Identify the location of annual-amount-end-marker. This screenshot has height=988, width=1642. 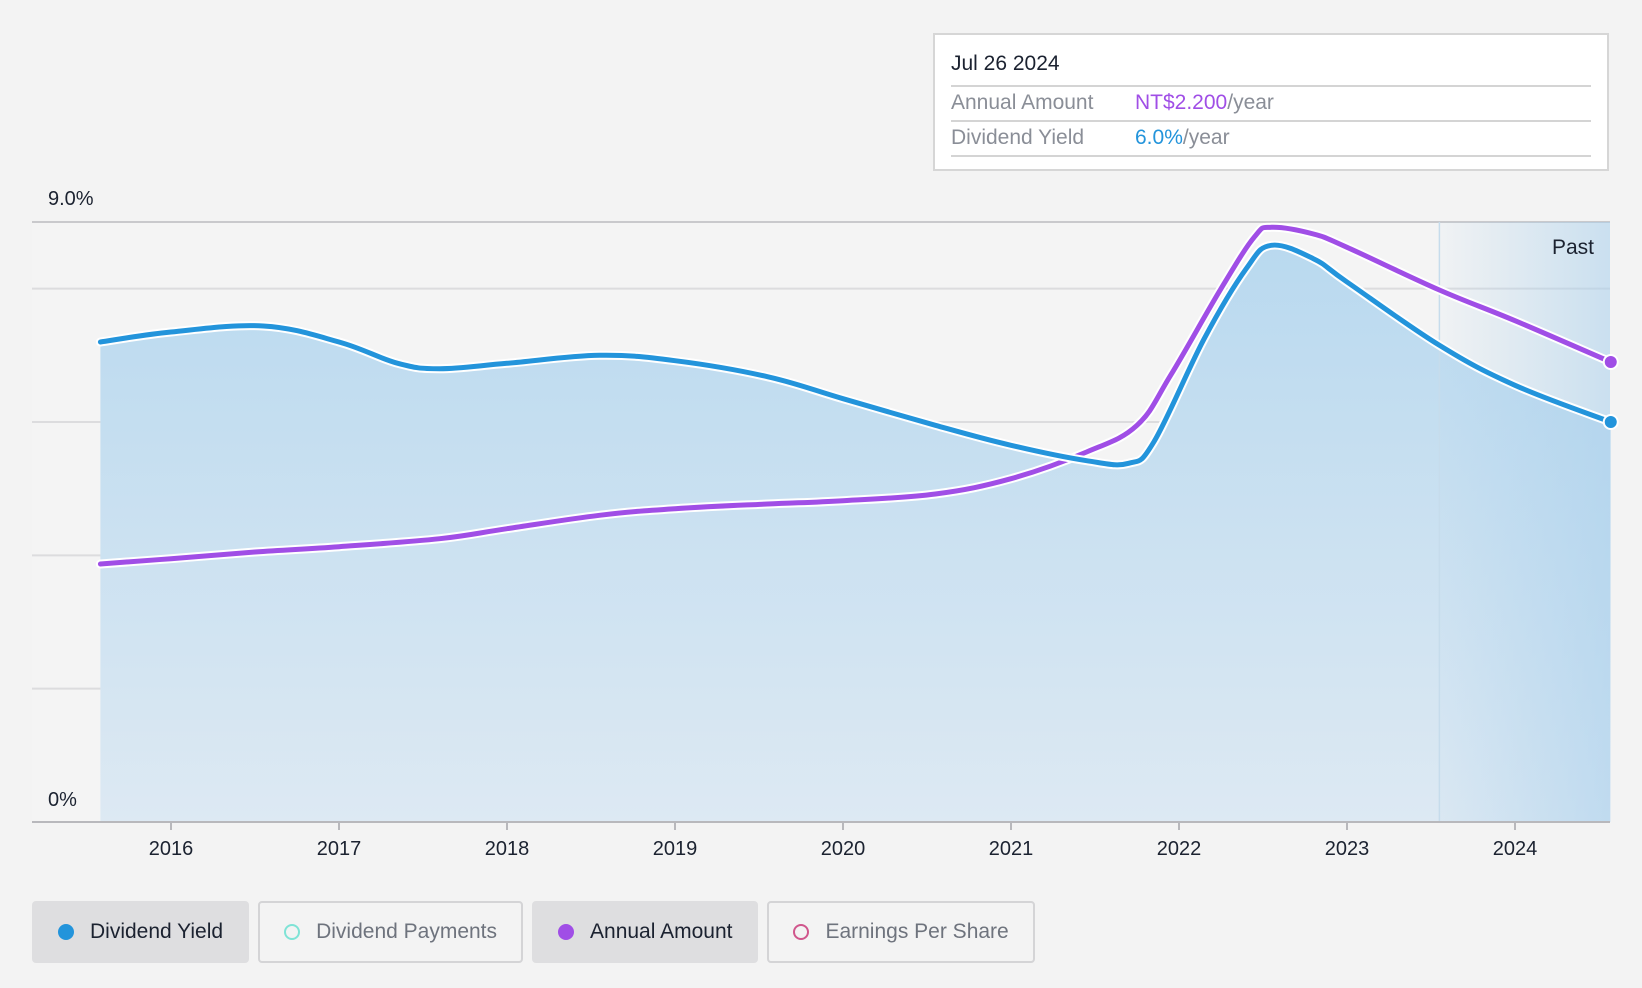
(1610, 362).